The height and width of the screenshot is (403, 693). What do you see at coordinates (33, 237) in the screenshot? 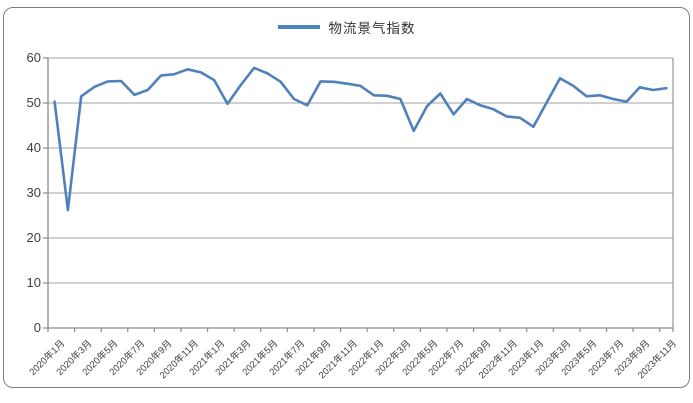
I see `y-axis-tick-label: 20` at bounding box center [33, 237].